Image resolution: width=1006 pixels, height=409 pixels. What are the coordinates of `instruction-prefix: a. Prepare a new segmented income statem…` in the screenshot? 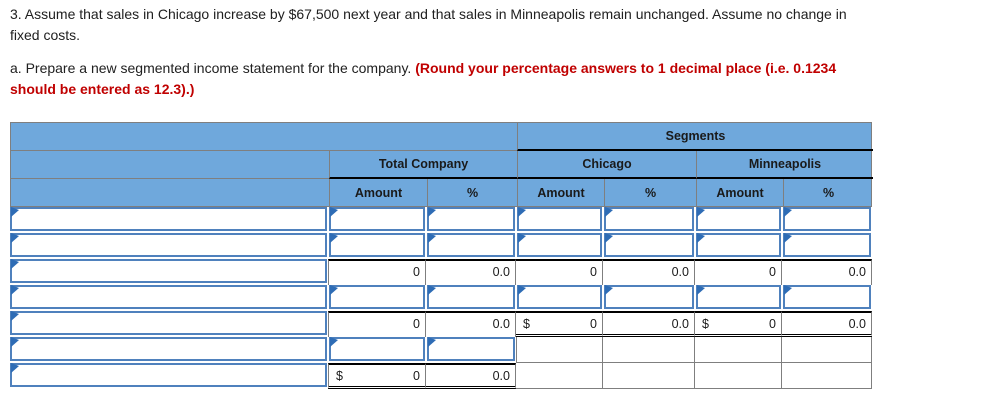 It's located at (211, 68).